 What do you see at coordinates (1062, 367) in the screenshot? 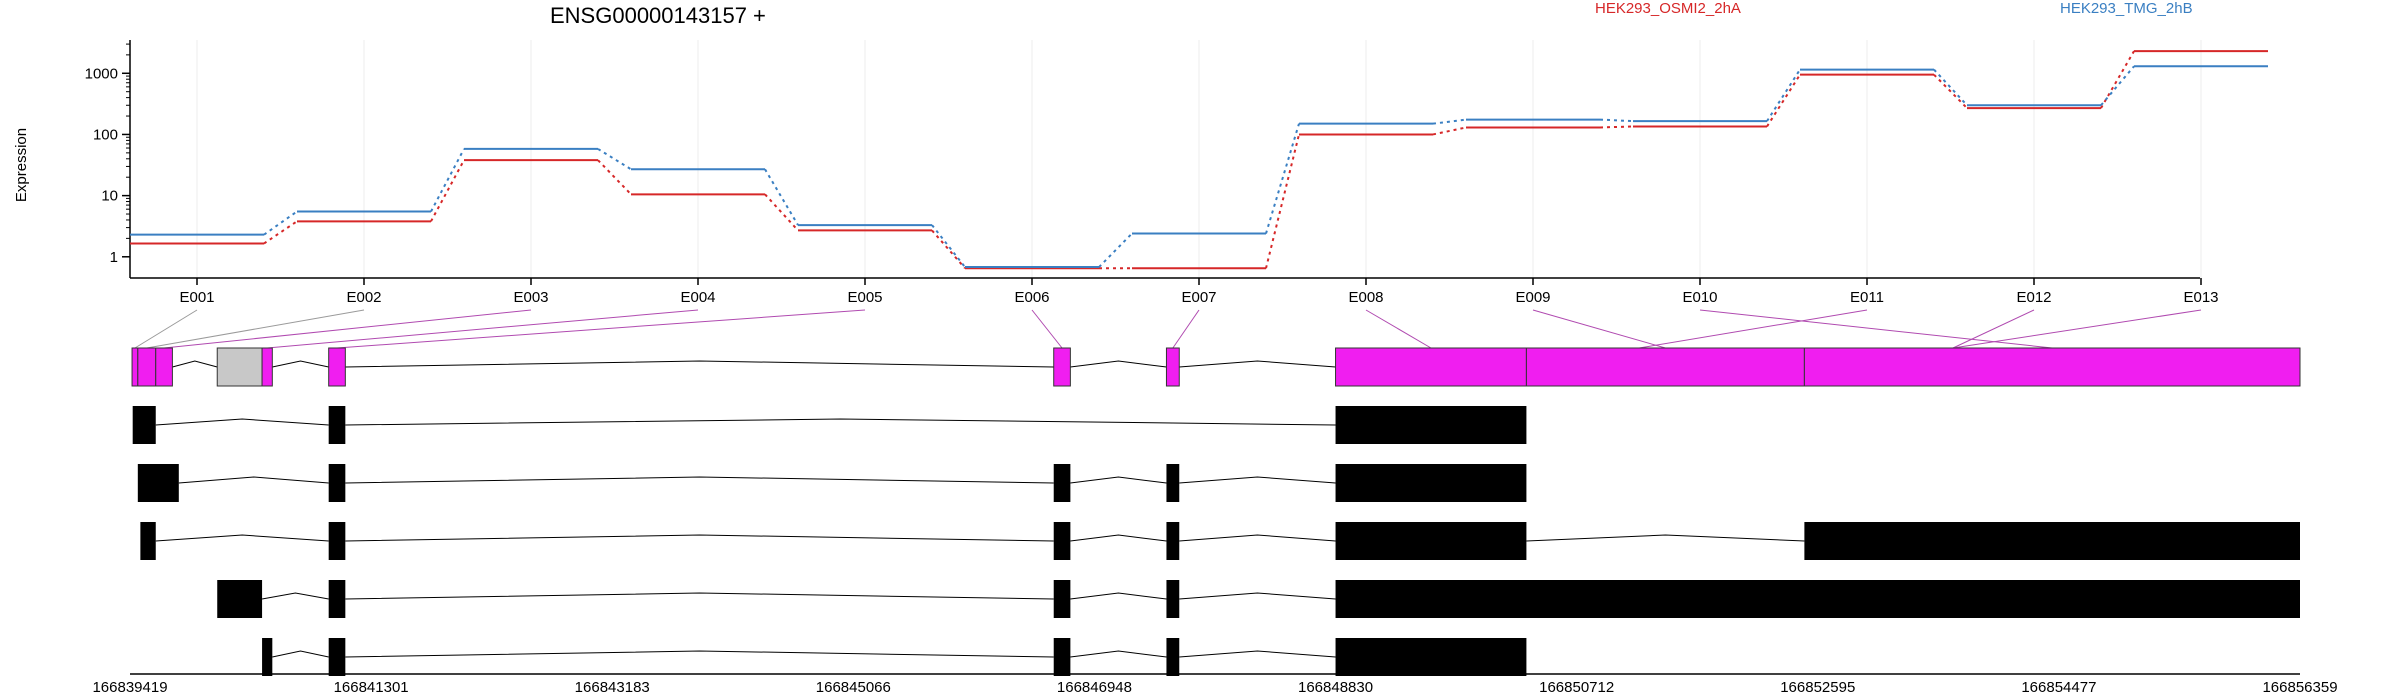
I see `gene-model-exon-e006` at bounding box center [1062, 367].